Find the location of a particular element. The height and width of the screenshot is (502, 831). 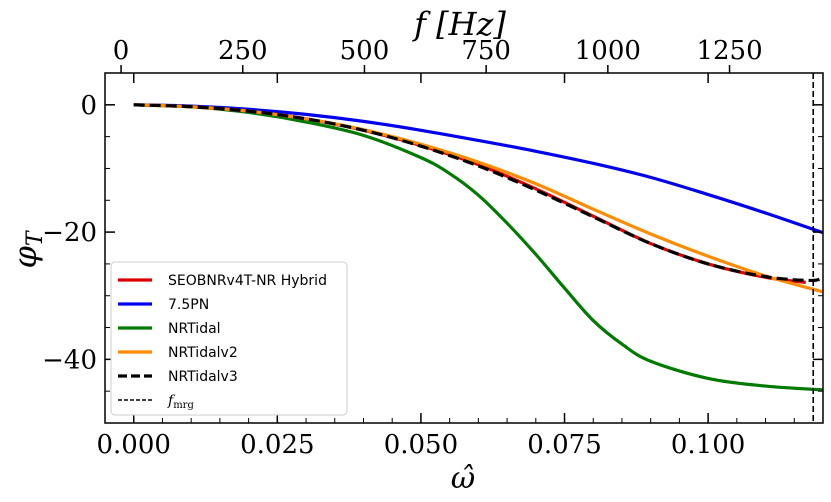

top-axis-title: f [Hz] is located at coordinates (459, 24).